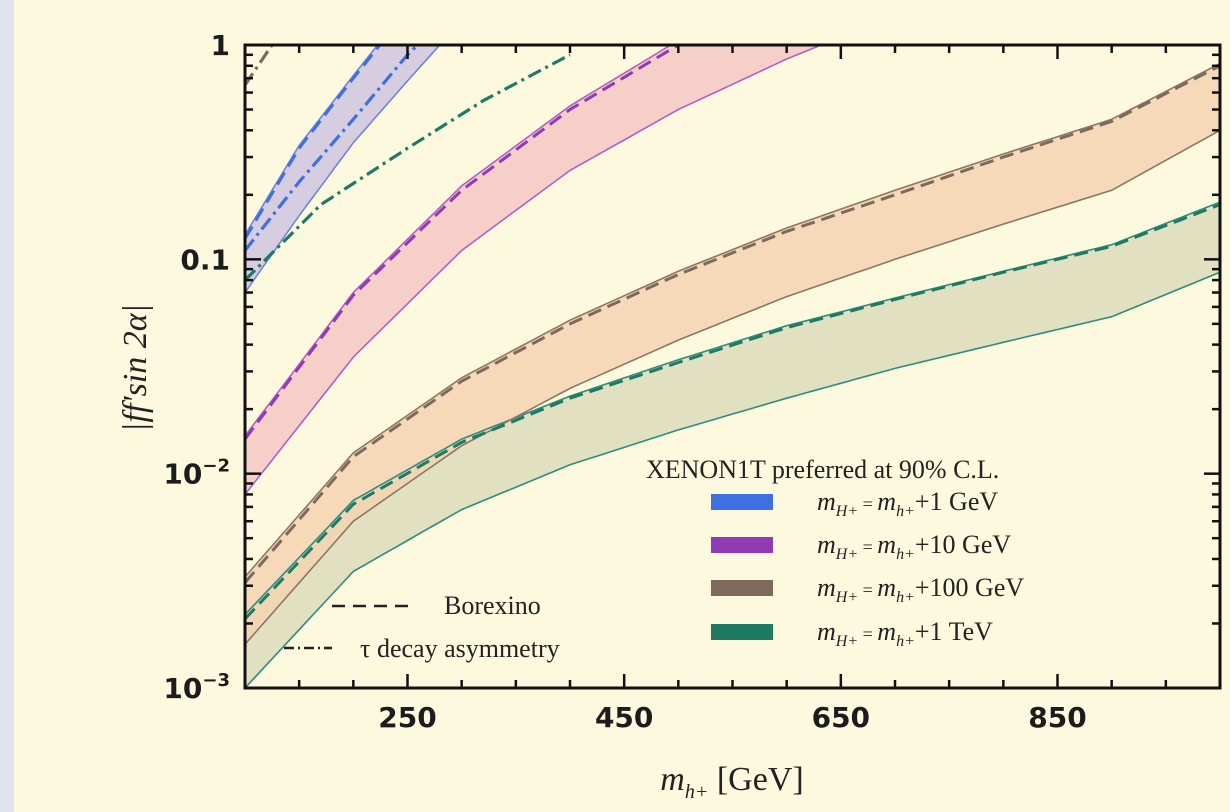  I want to click on x-tick-label: 250, so click(407, 717).